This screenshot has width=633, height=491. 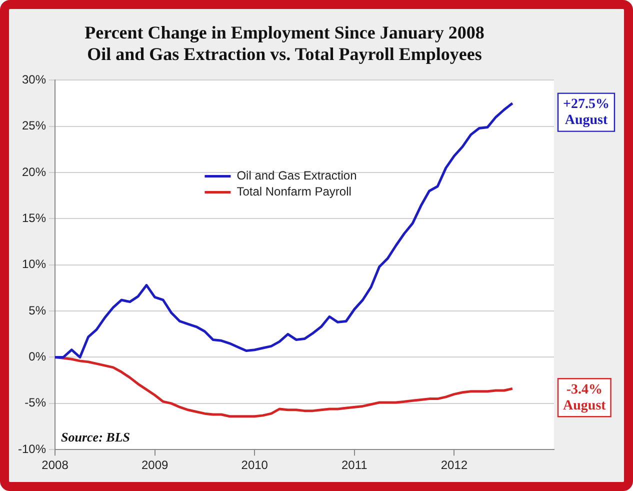 What do you see at coordinates (584, 398) in the screenshot?
I see `text: -3.4% August` at bounding box center [584, 398].